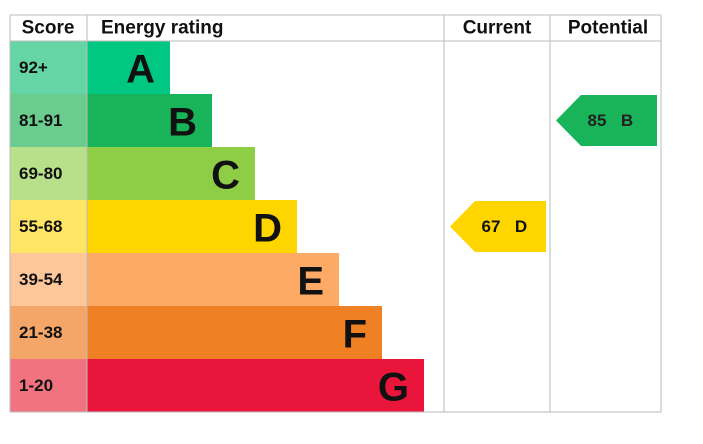 The height and width of the screenshot is (444, 703). What do you see at coordinates (267, 229) in the screenshot?
I see `rating-letter: D` at bounding box center [267, 229].